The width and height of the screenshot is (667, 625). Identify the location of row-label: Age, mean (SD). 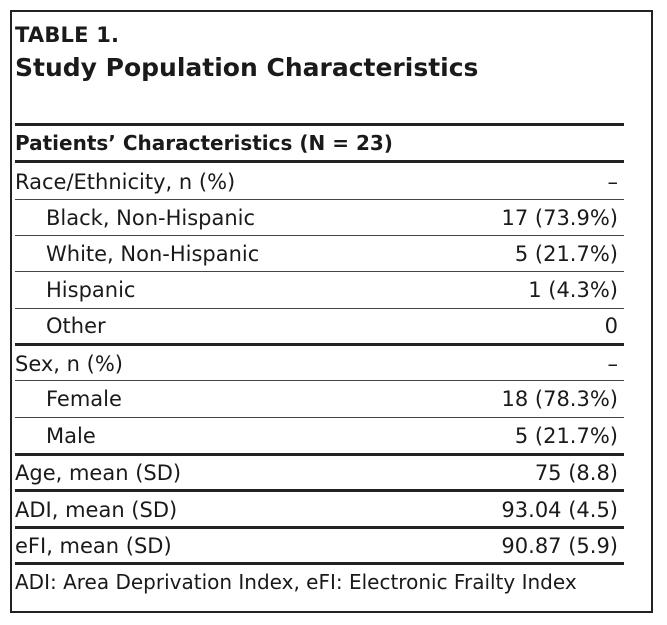
(98, 473).